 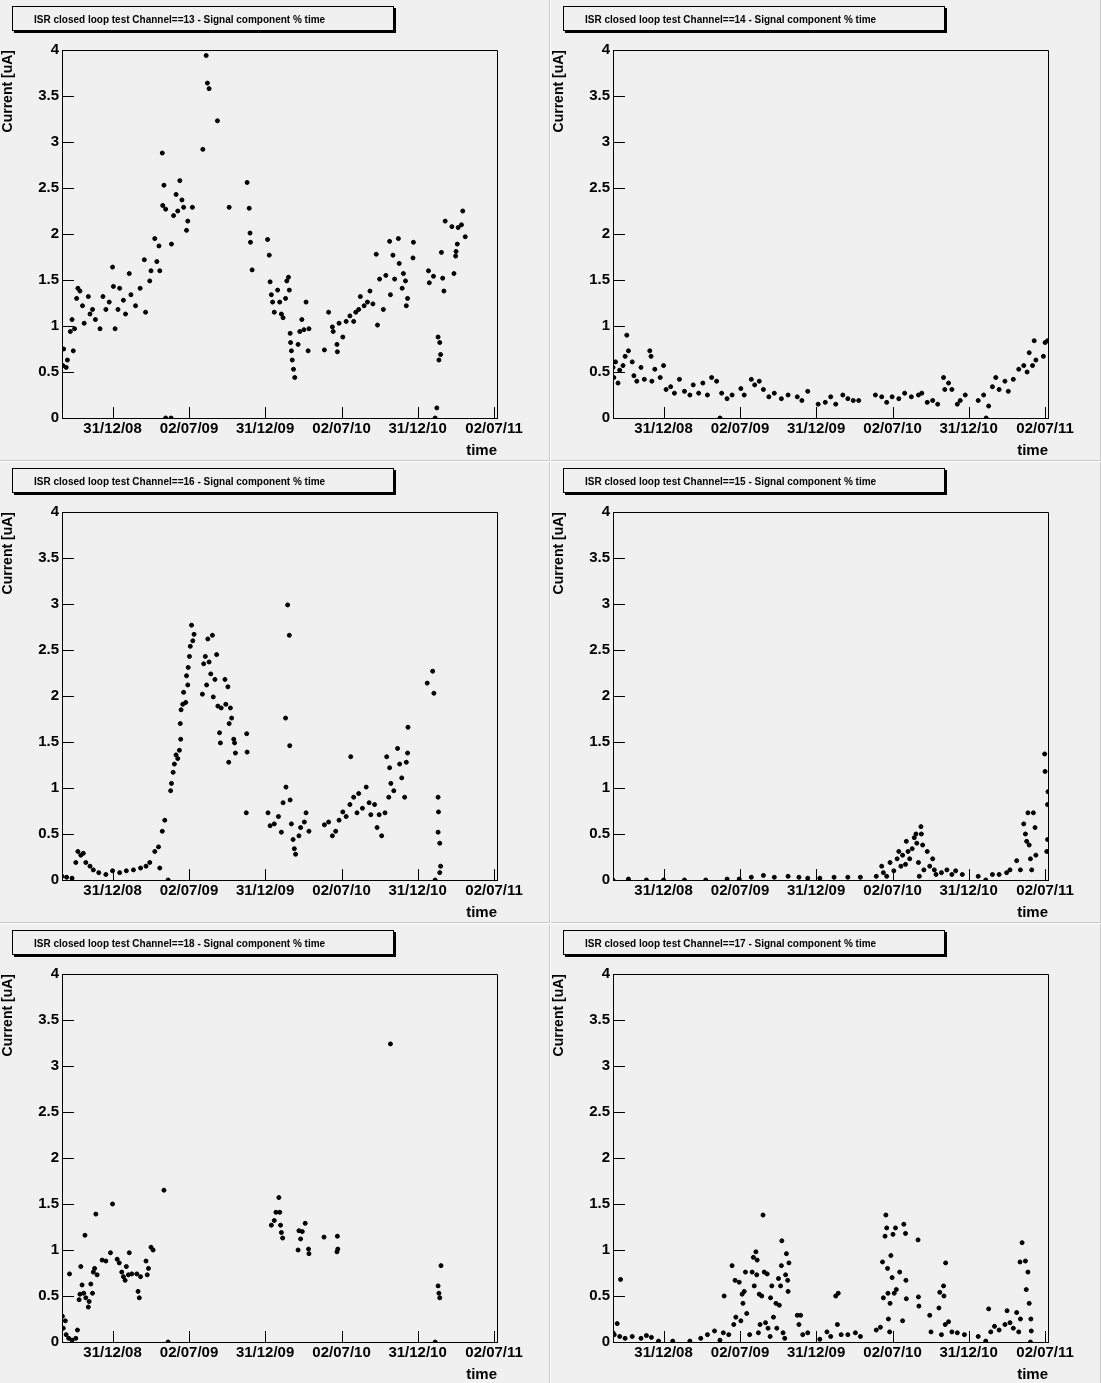 I want to click on chart-title: ISR closed loop test Channel==16 - Signal component % time, so click(x=203, y=480).